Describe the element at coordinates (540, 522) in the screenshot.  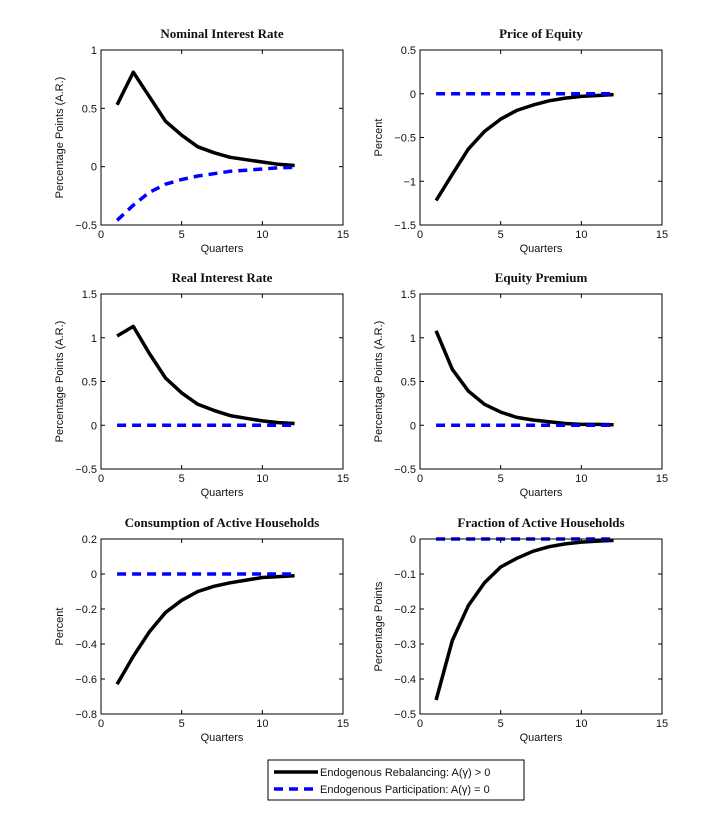
I see `panel-title: Fraction of Active Households` at that location.